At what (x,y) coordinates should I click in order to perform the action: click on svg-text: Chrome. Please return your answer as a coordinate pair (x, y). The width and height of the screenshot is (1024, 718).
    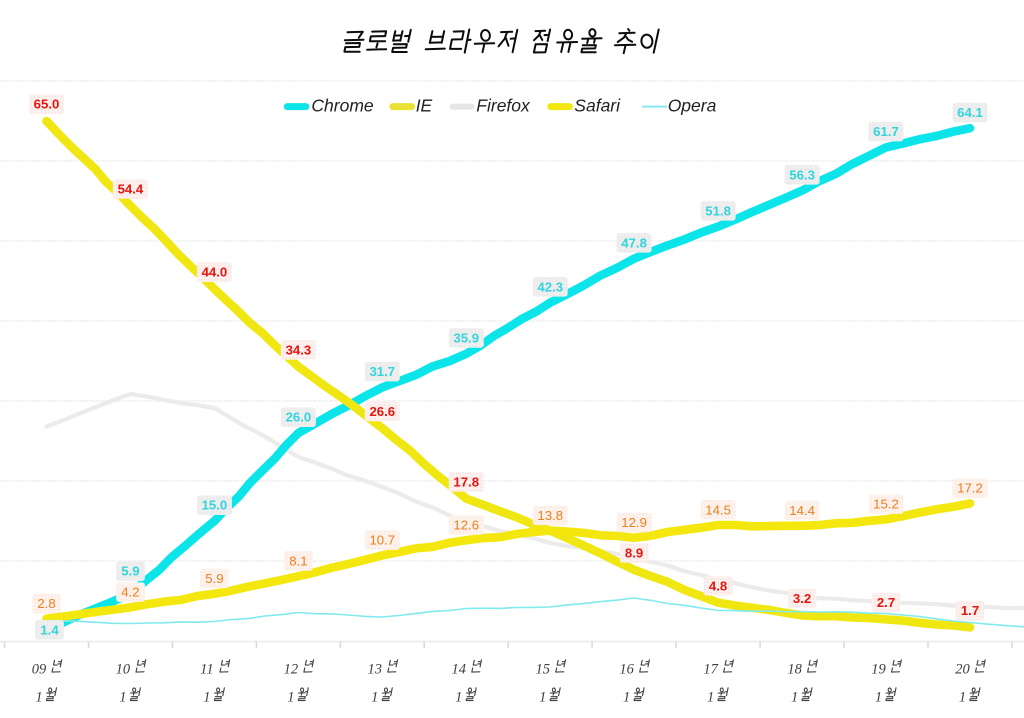
    Looking at the image, I should click on (342, 106).